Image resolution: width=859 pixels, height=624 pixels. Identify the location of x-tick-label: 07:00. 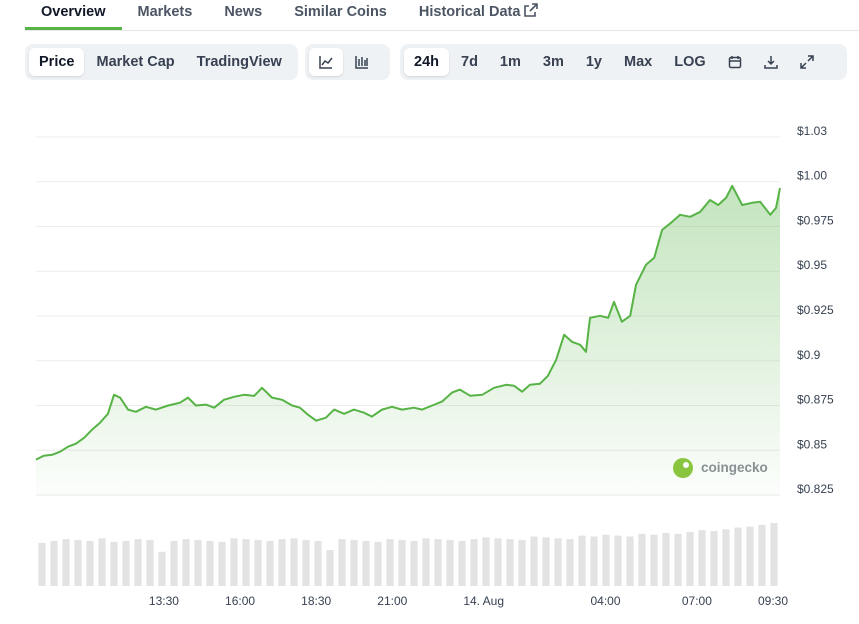
(697, 601).